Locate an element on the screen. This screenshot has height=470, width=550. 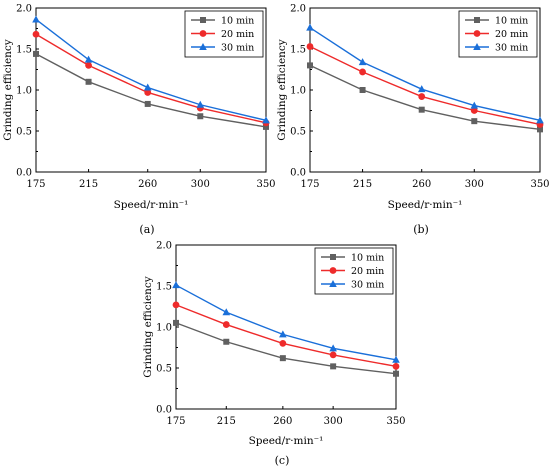
panel-label: (a) is located at coordinates (146, 229).